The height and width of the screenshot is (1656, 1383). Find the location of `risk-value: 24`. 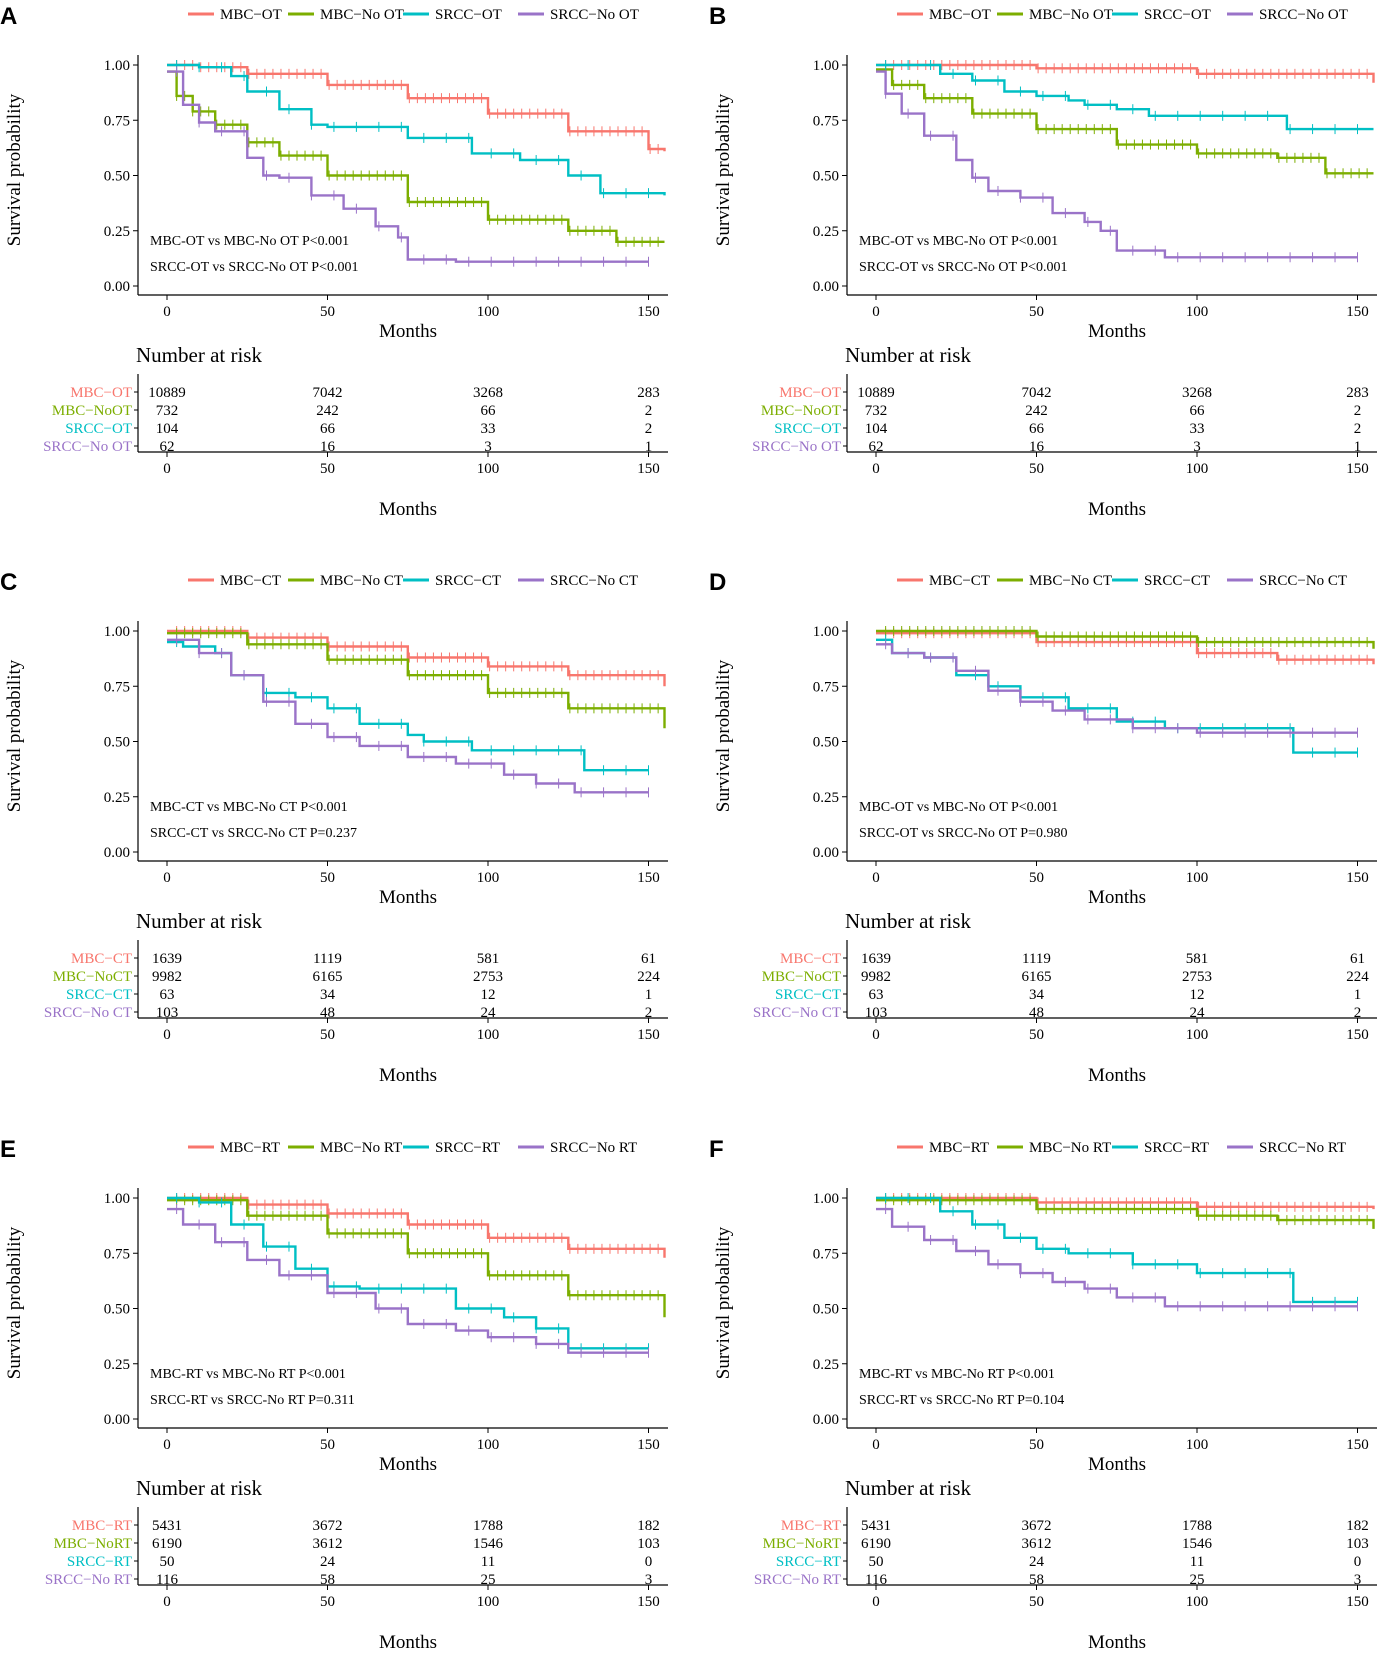

risk-value: 24 is located at coordinates (1037, 1562).